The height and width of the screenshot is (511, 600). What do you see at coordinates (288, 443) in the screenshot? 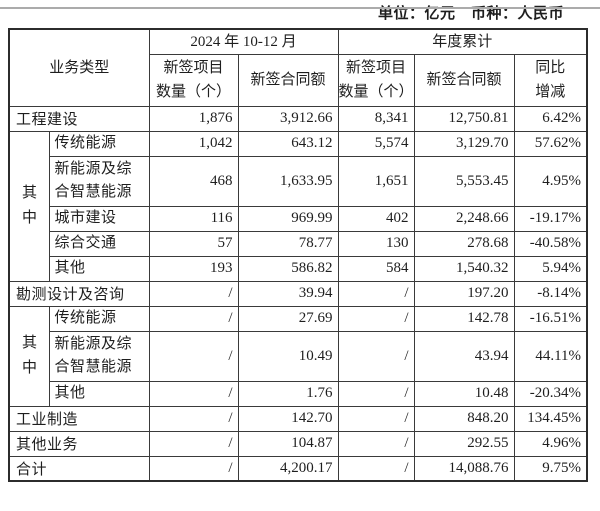
I see `cell-q4-amount: 104.87` at bounding box center [288, 443].